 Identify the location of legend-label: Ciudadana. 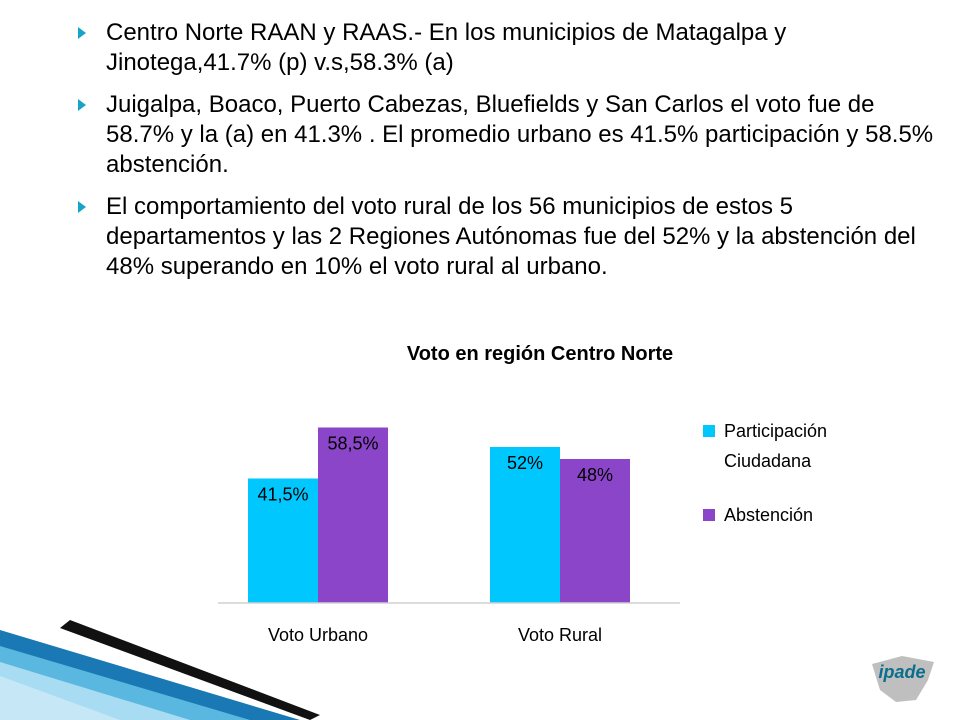
(768, 461).